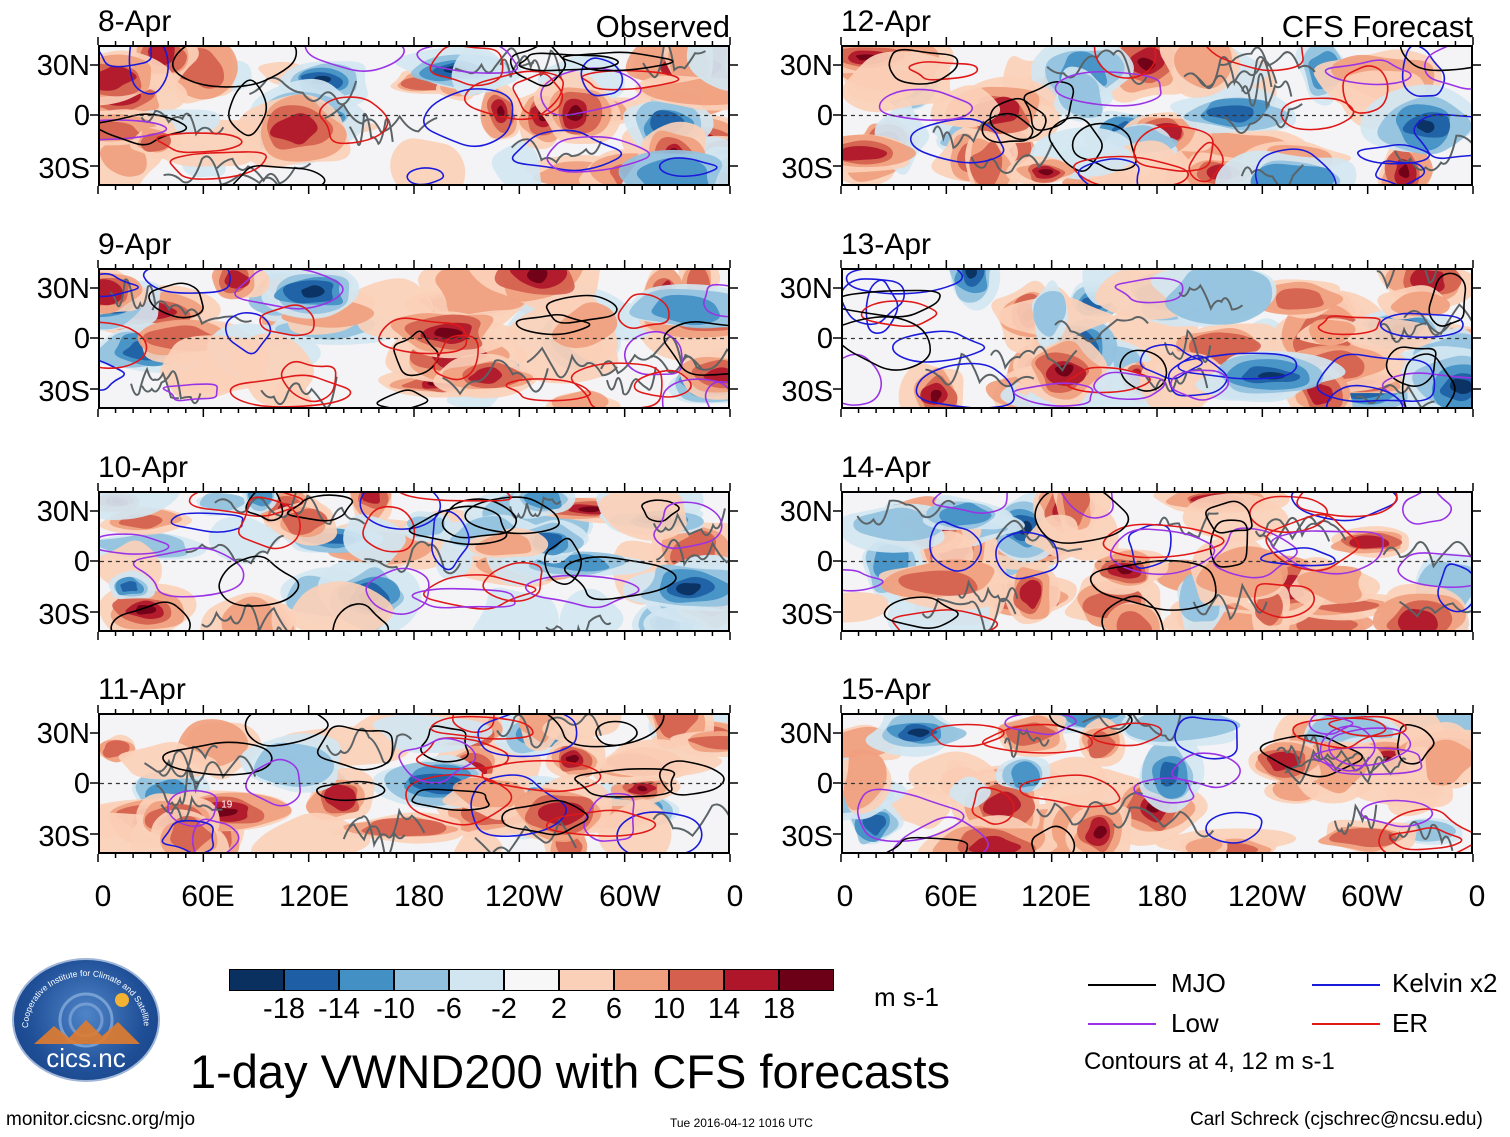 The image size is (1510, 1137). Describe the element at coordinates (419, 896) in the screenshot. I see `lon-label: 180` at that location.